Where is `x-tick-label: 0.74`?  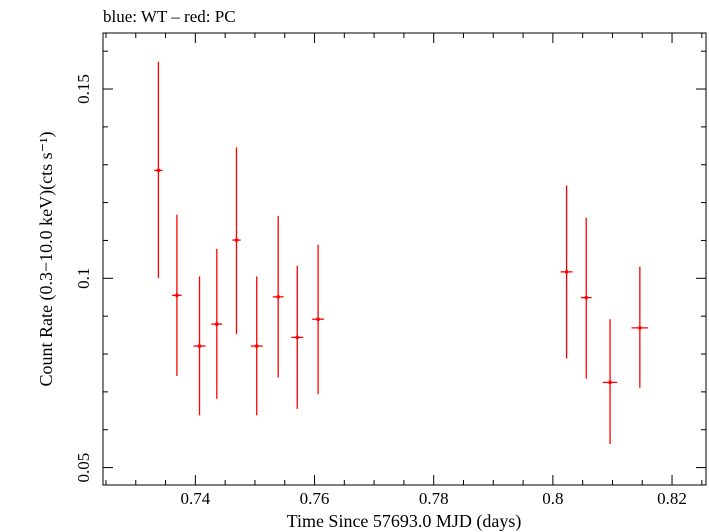 x-tick-label: 0.74 is located at coordinates (195, 498).